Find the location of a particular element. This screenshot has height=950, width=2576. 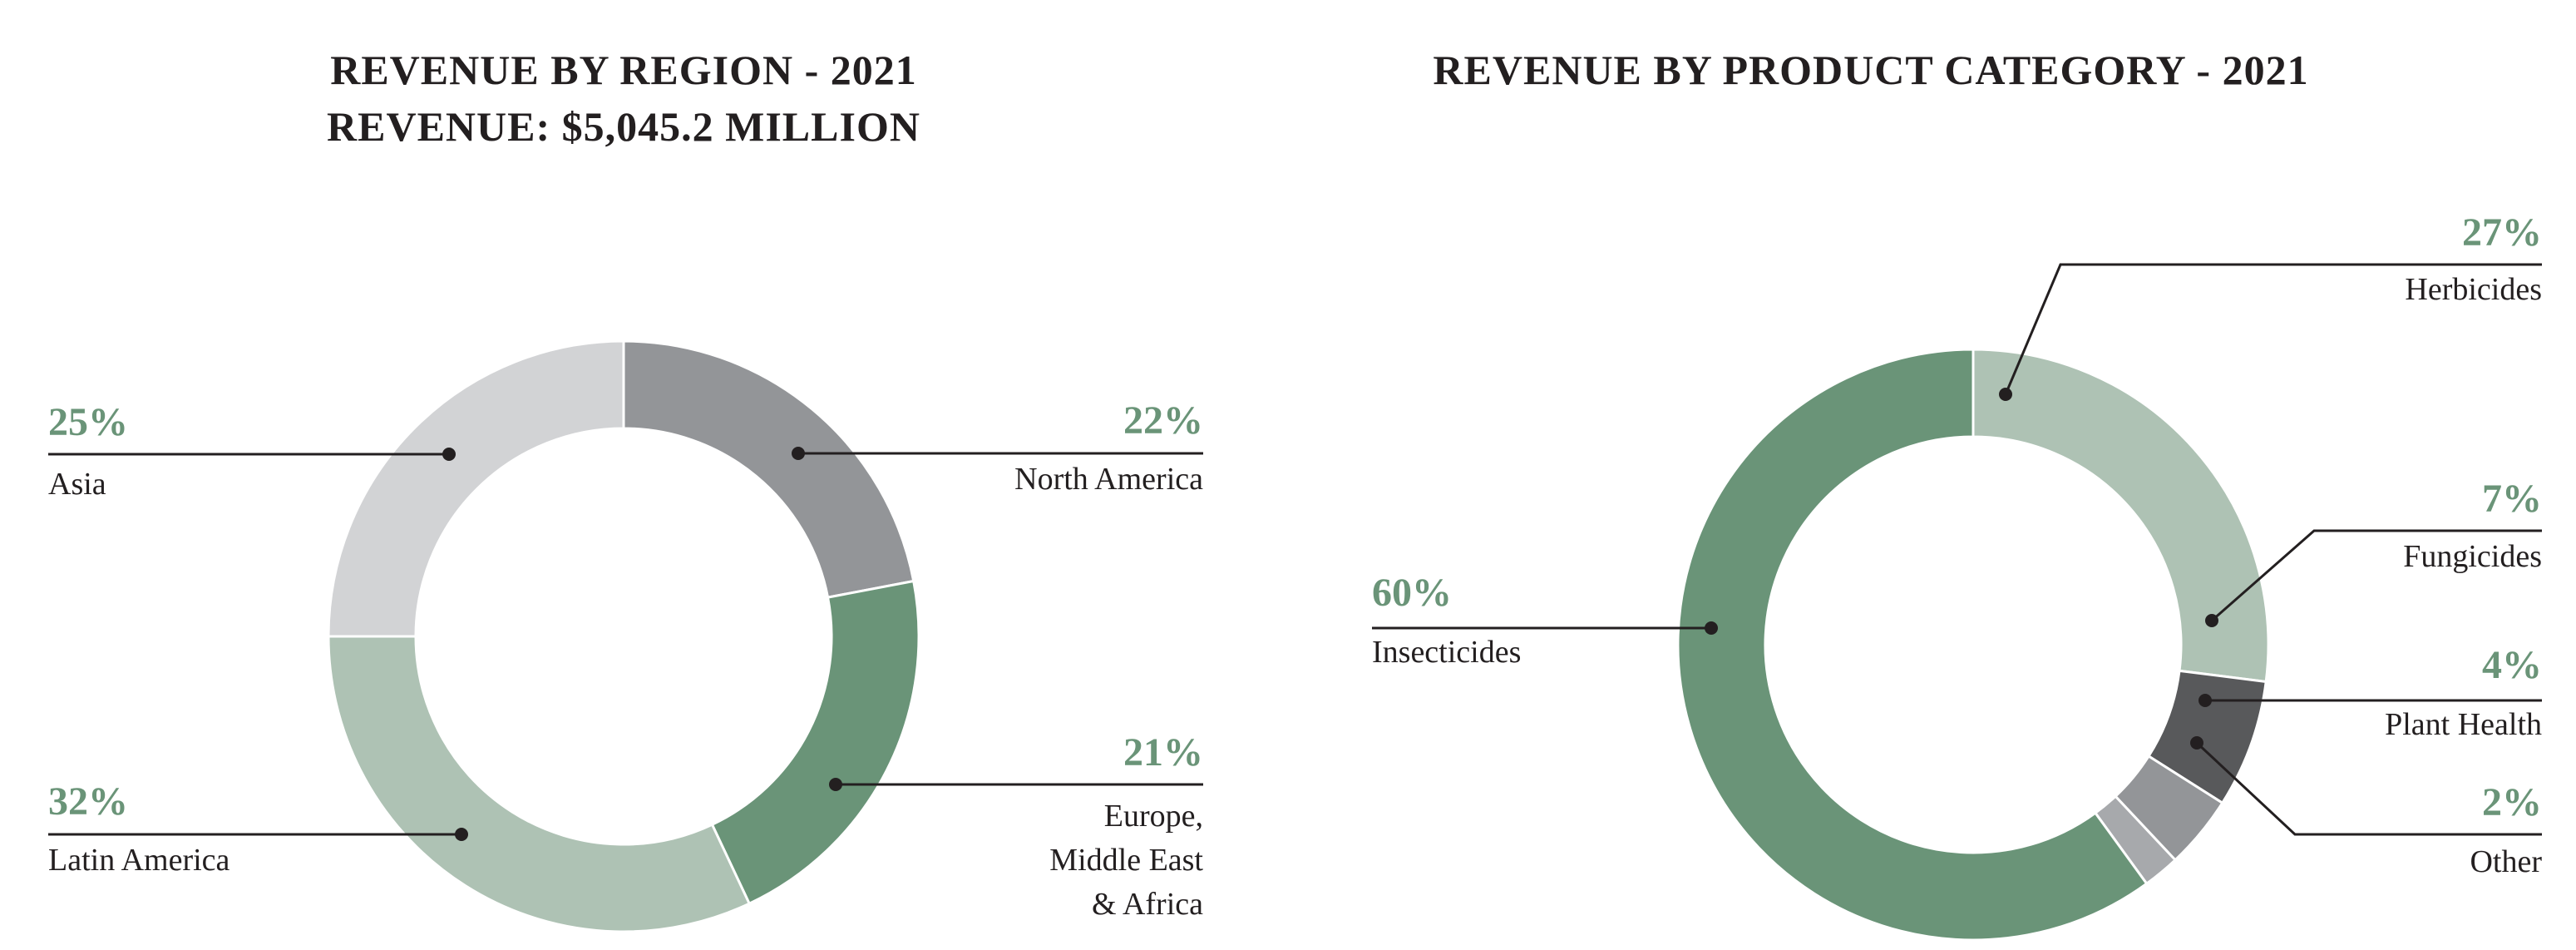

leader-north-america is located at coordinates (998, 454).